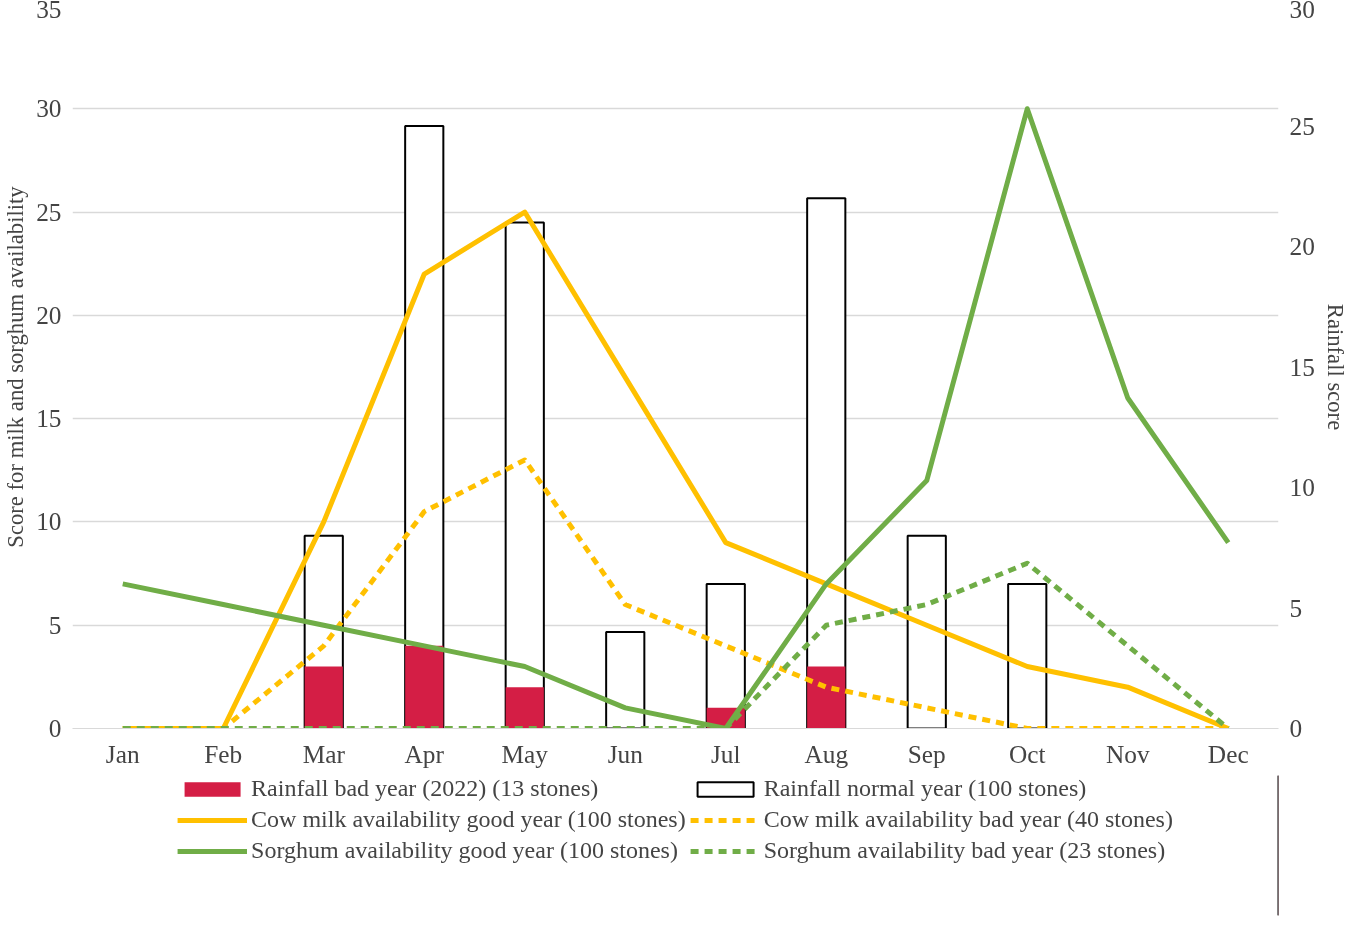 The image size is (1364, 937). I want to click on x-tick-label: May, so click(525, 753).